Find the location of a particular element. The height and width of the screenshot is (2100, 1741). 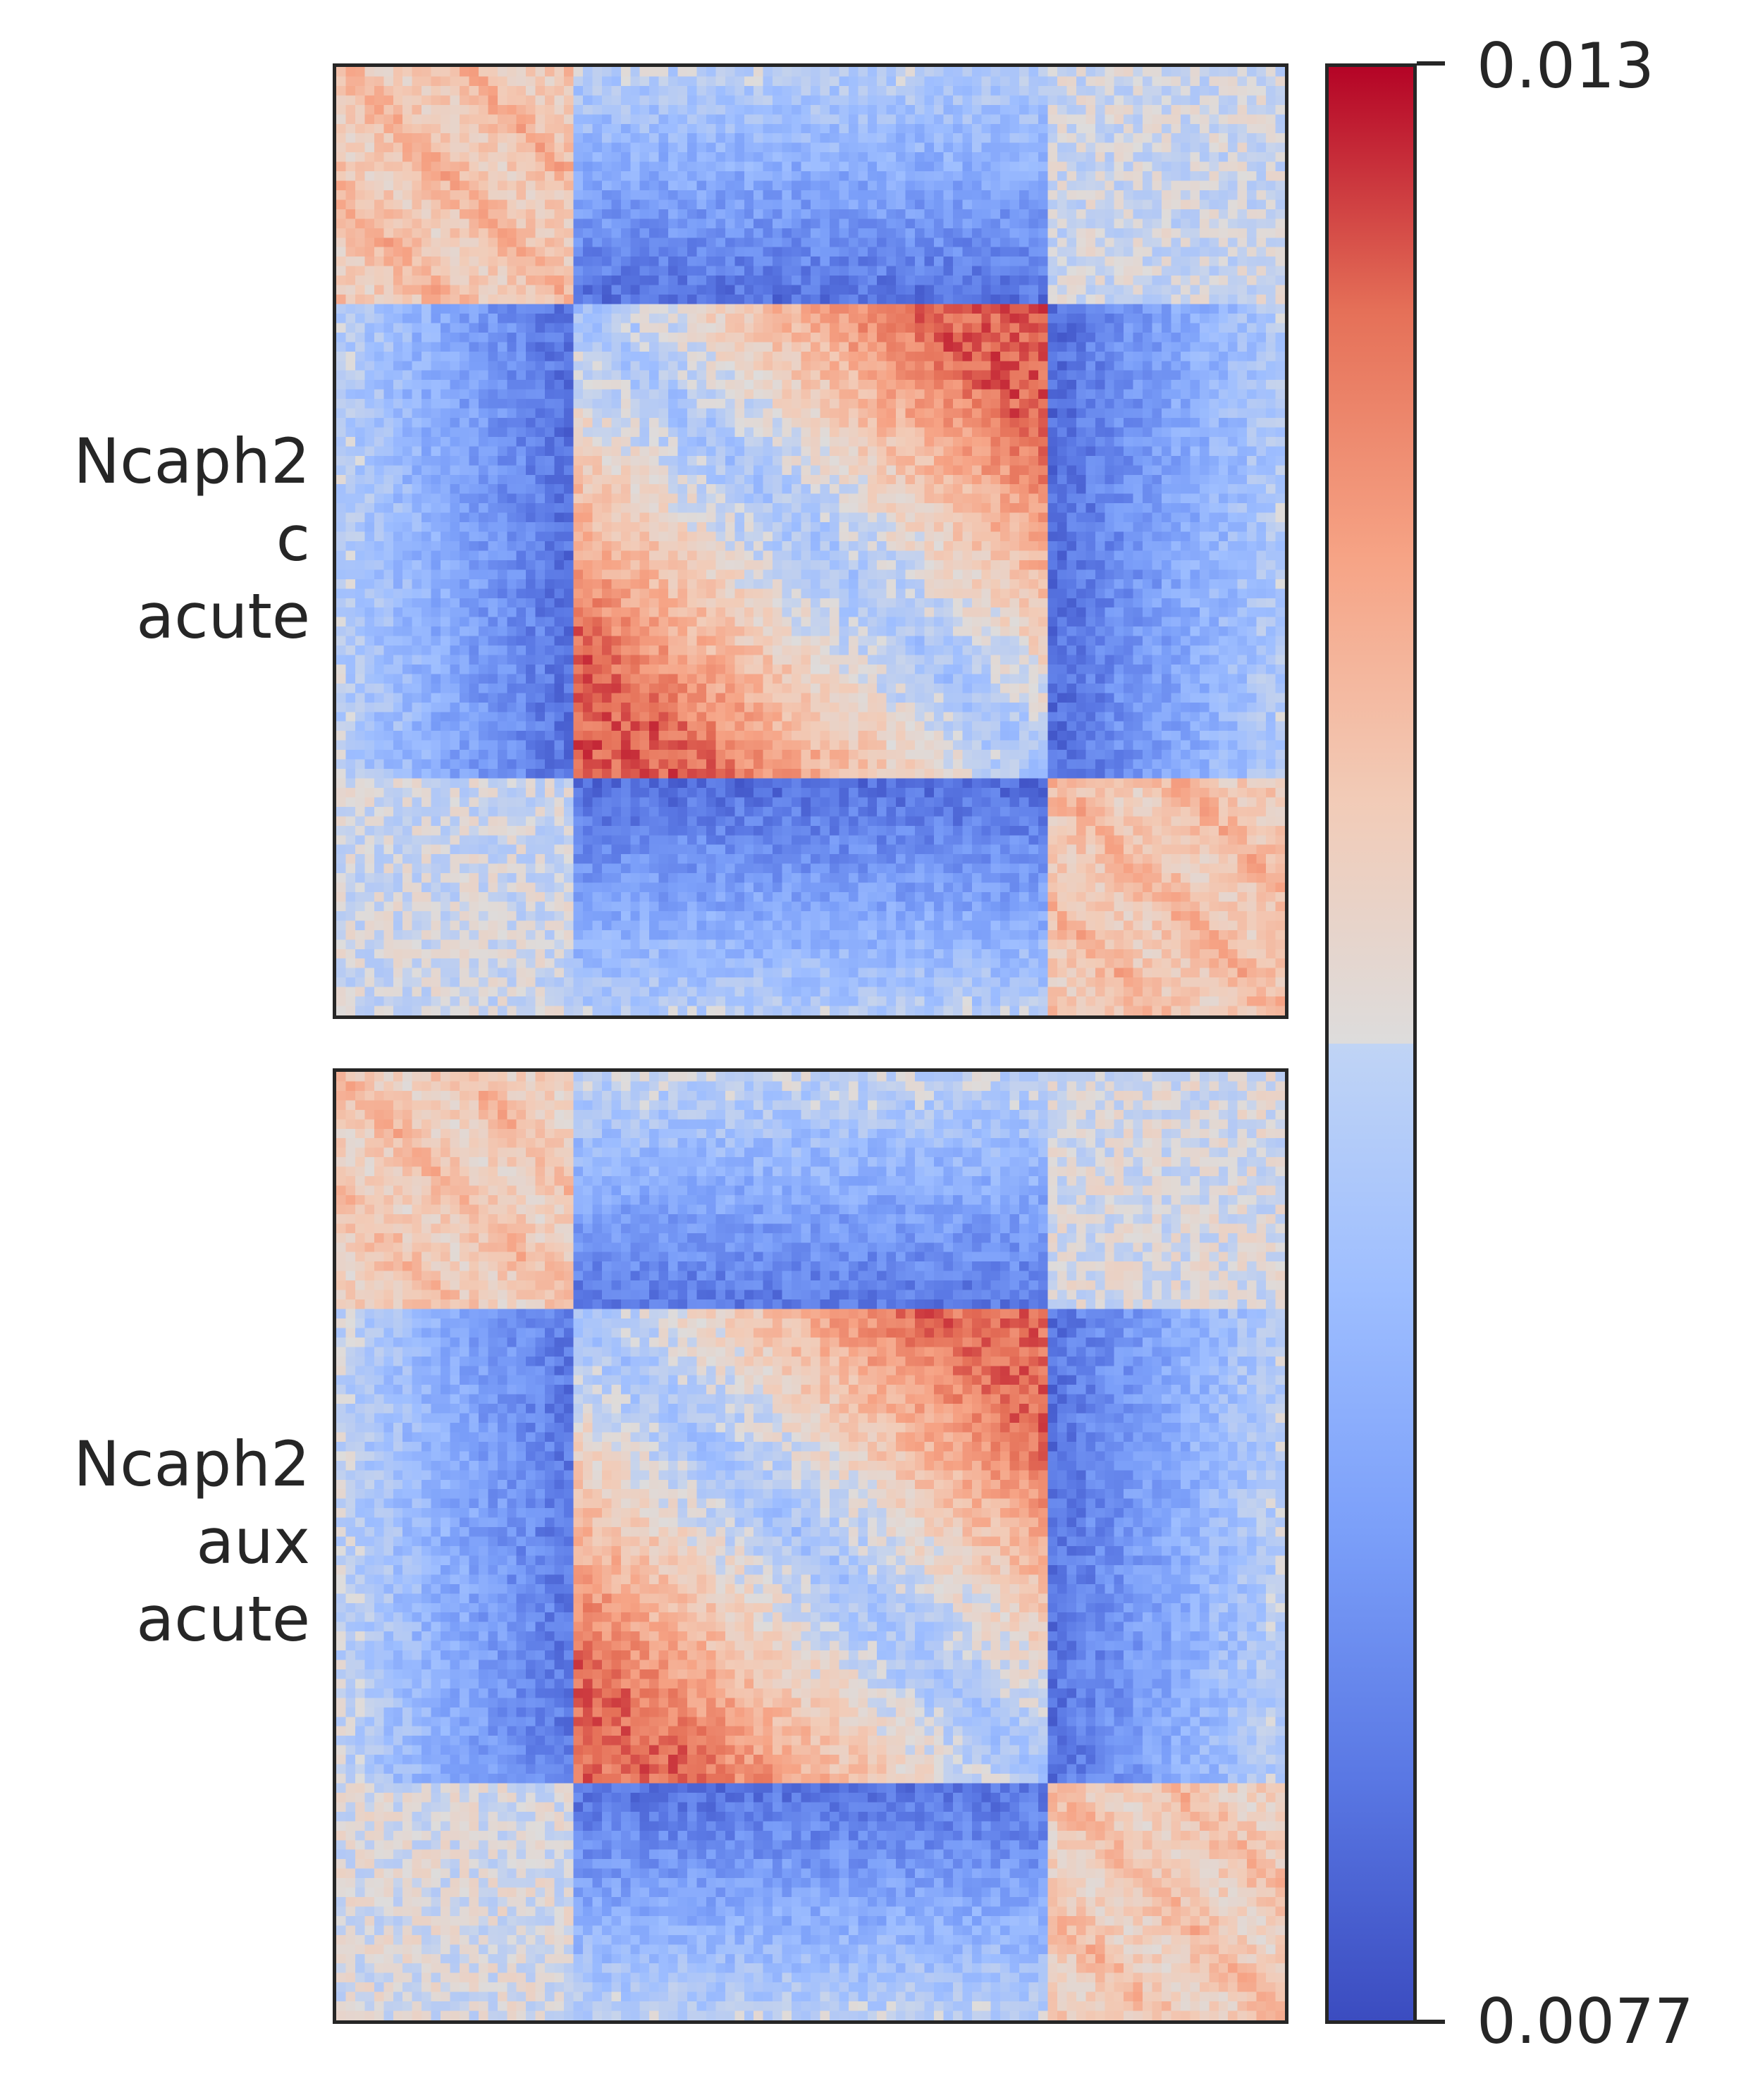

colorbar-max-label: 0.013 is located at coordinates (1565, 66).